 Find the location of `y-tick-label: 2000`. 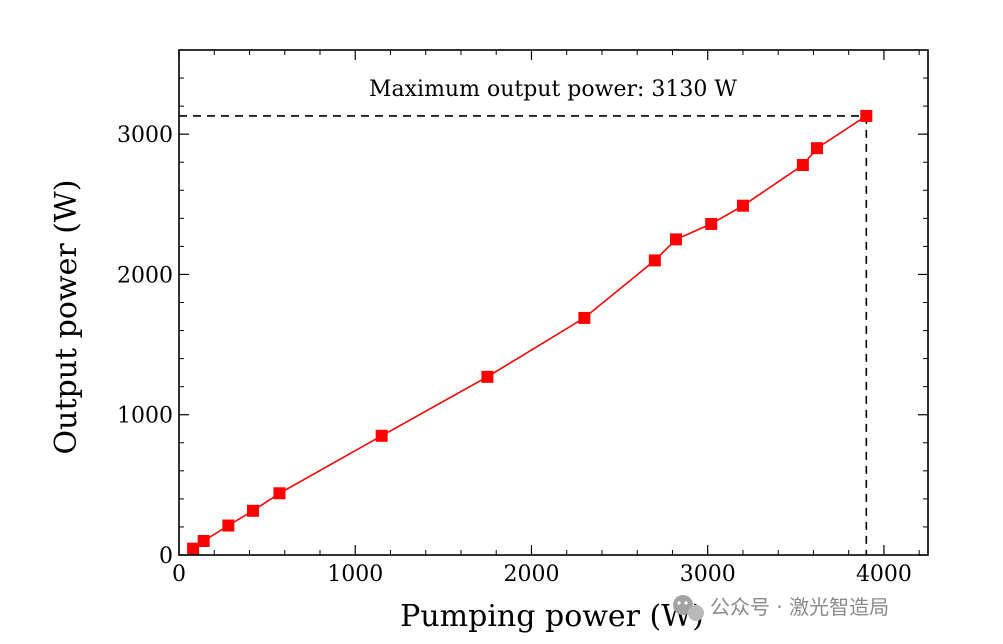

y-tick-label: 2000 is located at coordinates (145, 275).